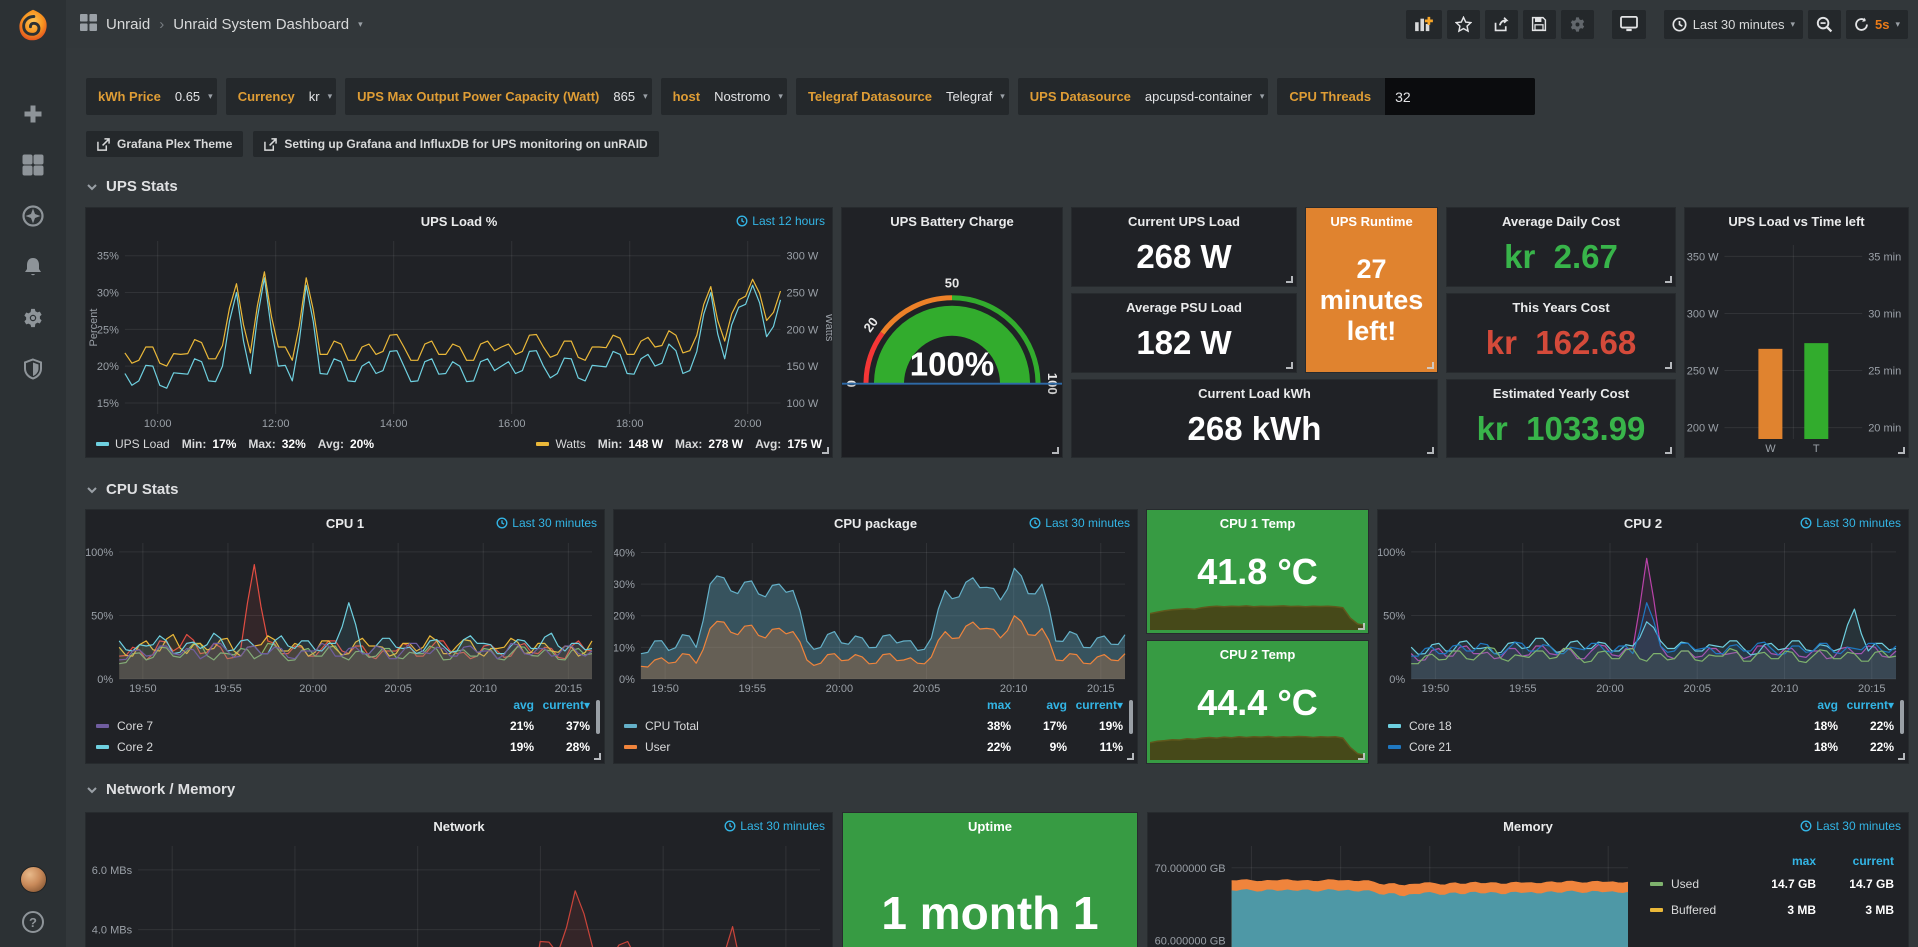  What do you see at coordinates (344, 616) in the screenshot?
I see `cpu1-chart: 100% 50% 0% 19:50 19:55 20:00 20:05 20:10 20:15` at bounding box center [344, 616].